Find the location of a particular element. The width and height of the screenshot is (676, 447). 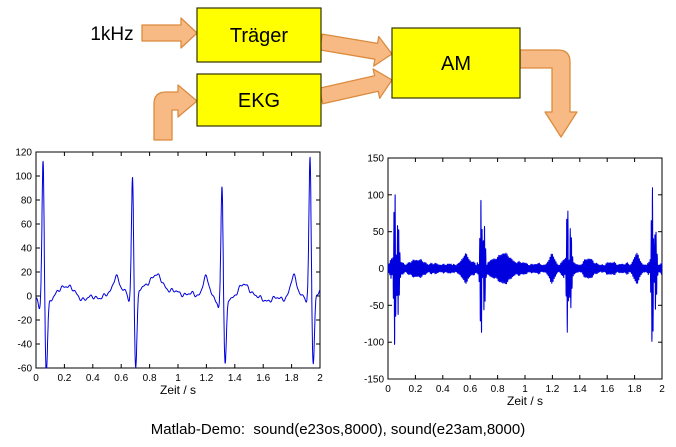

traeger-label: Träger is located at coordinates (259, 36).